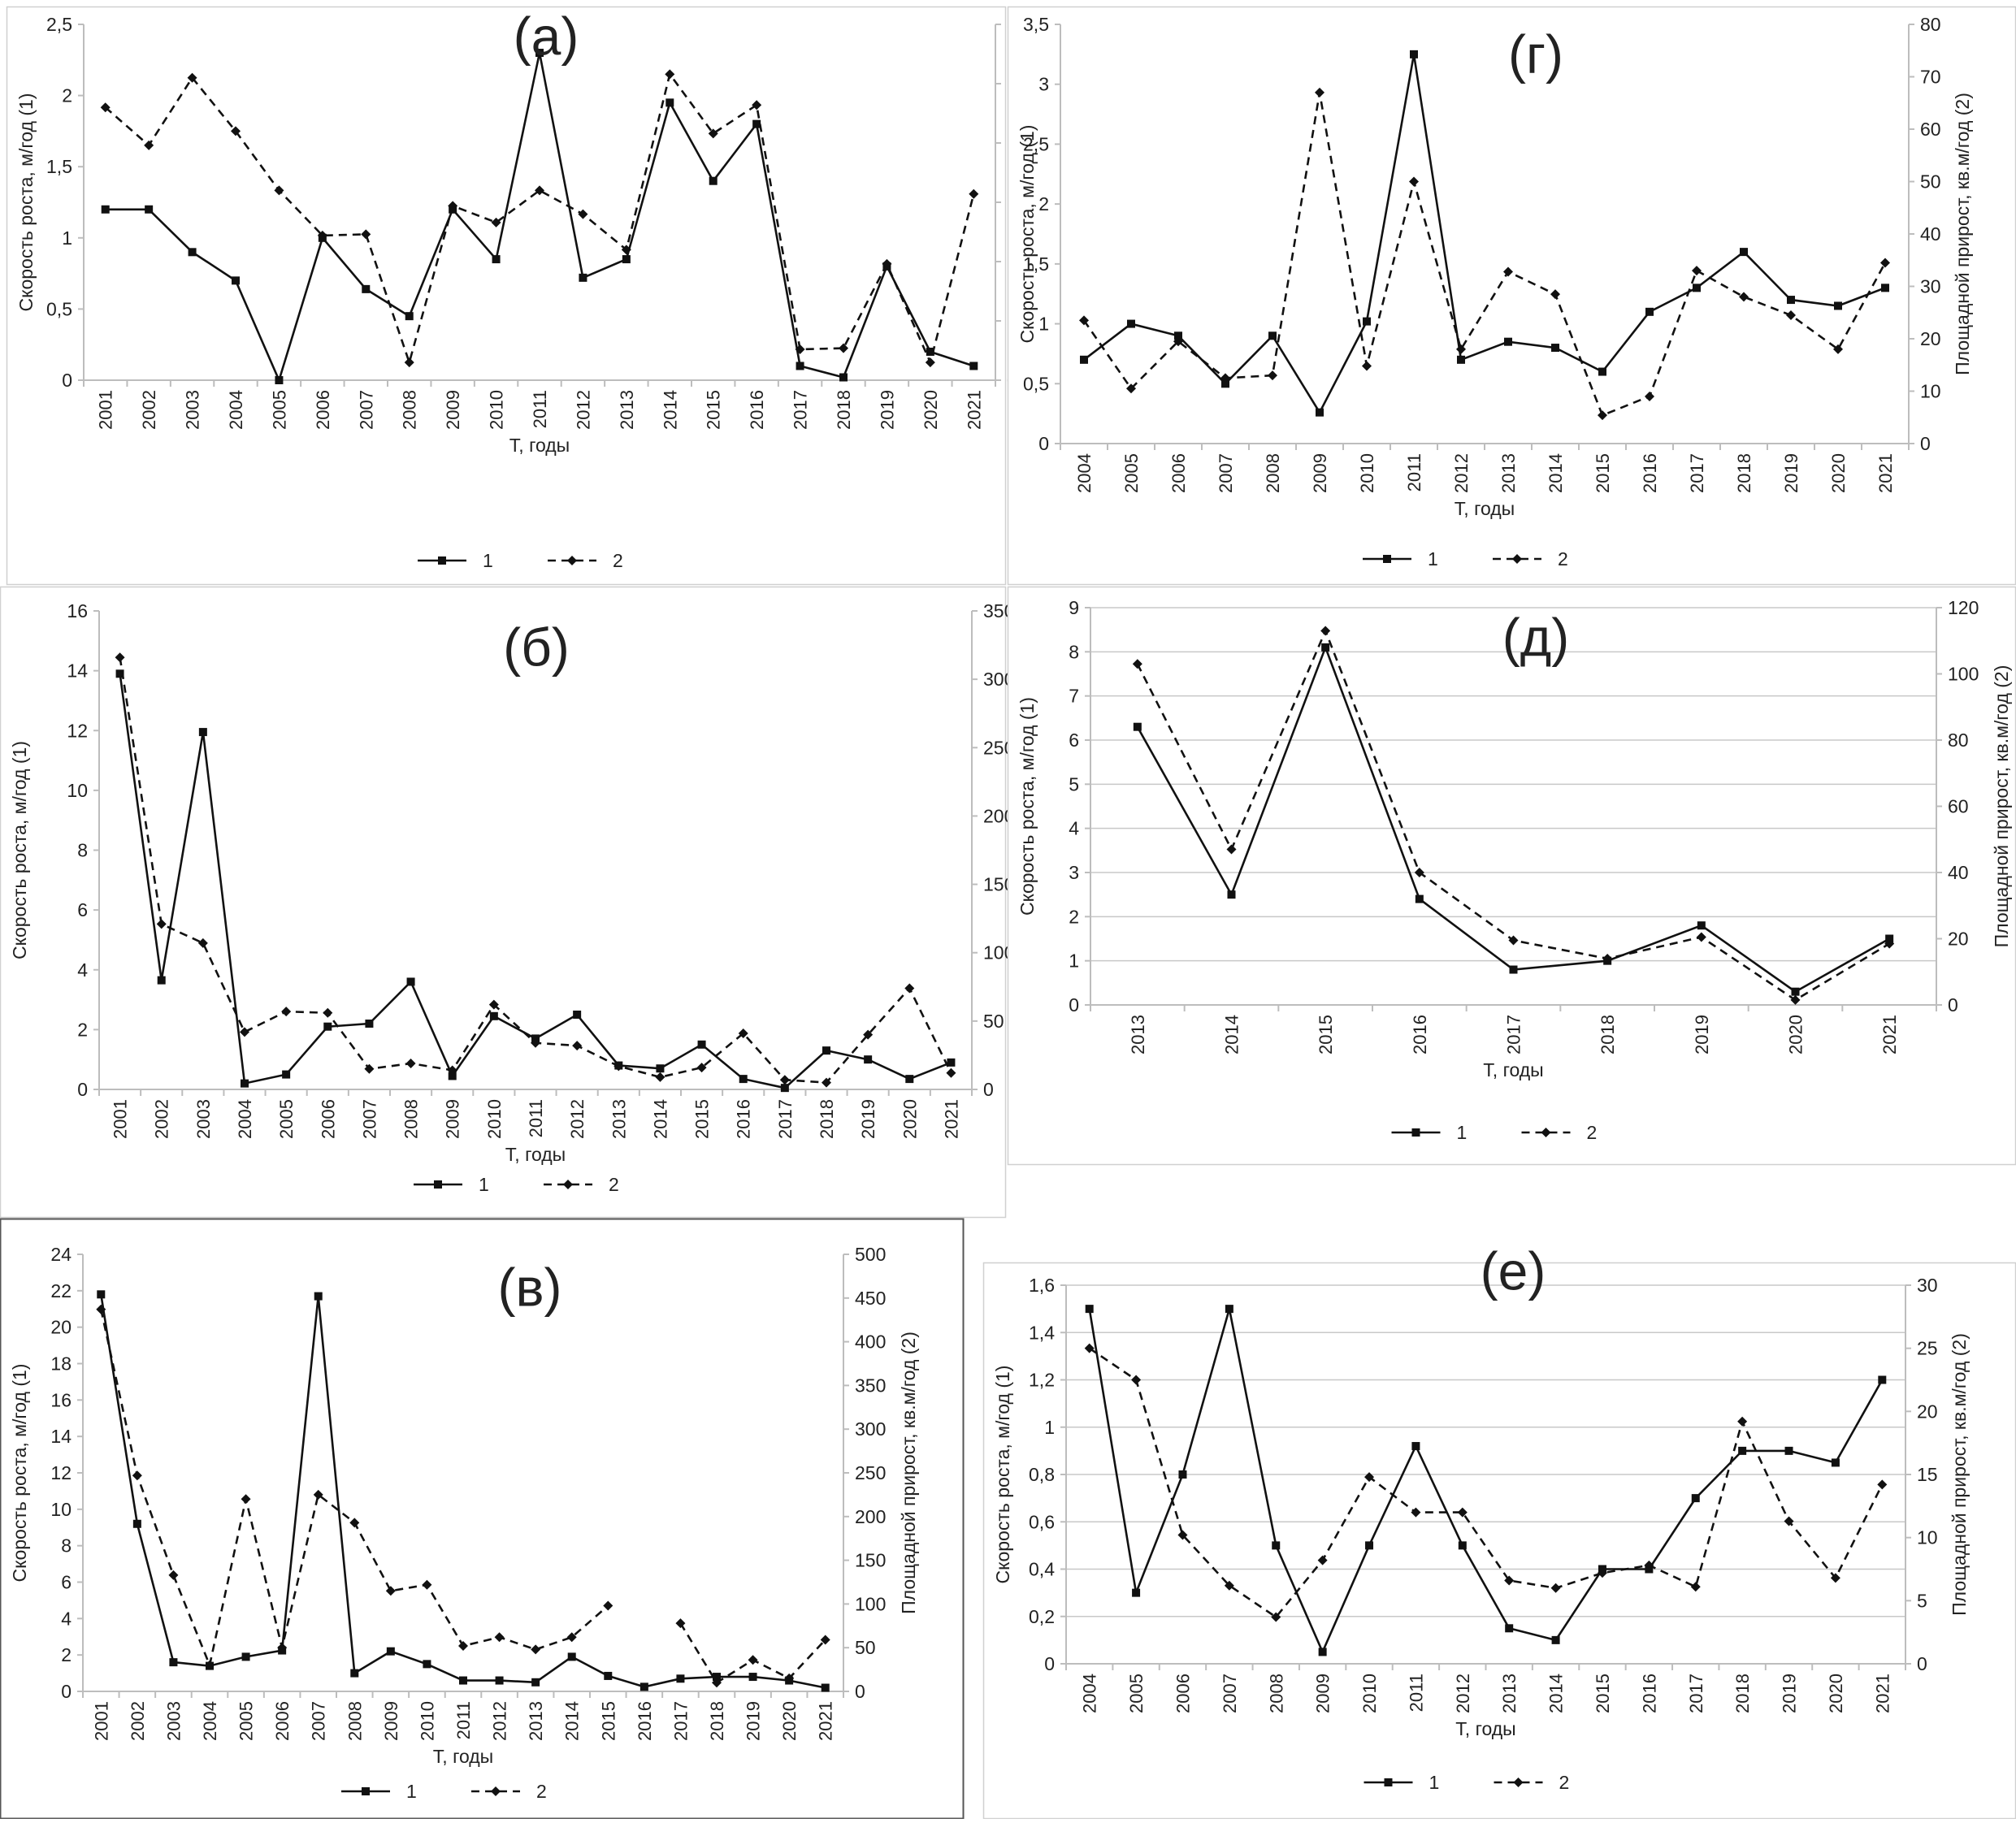  Describe the element at coordinates (1042, 1616) in the screenshot. I see `y-left-tick-label: 0,2` at that location.